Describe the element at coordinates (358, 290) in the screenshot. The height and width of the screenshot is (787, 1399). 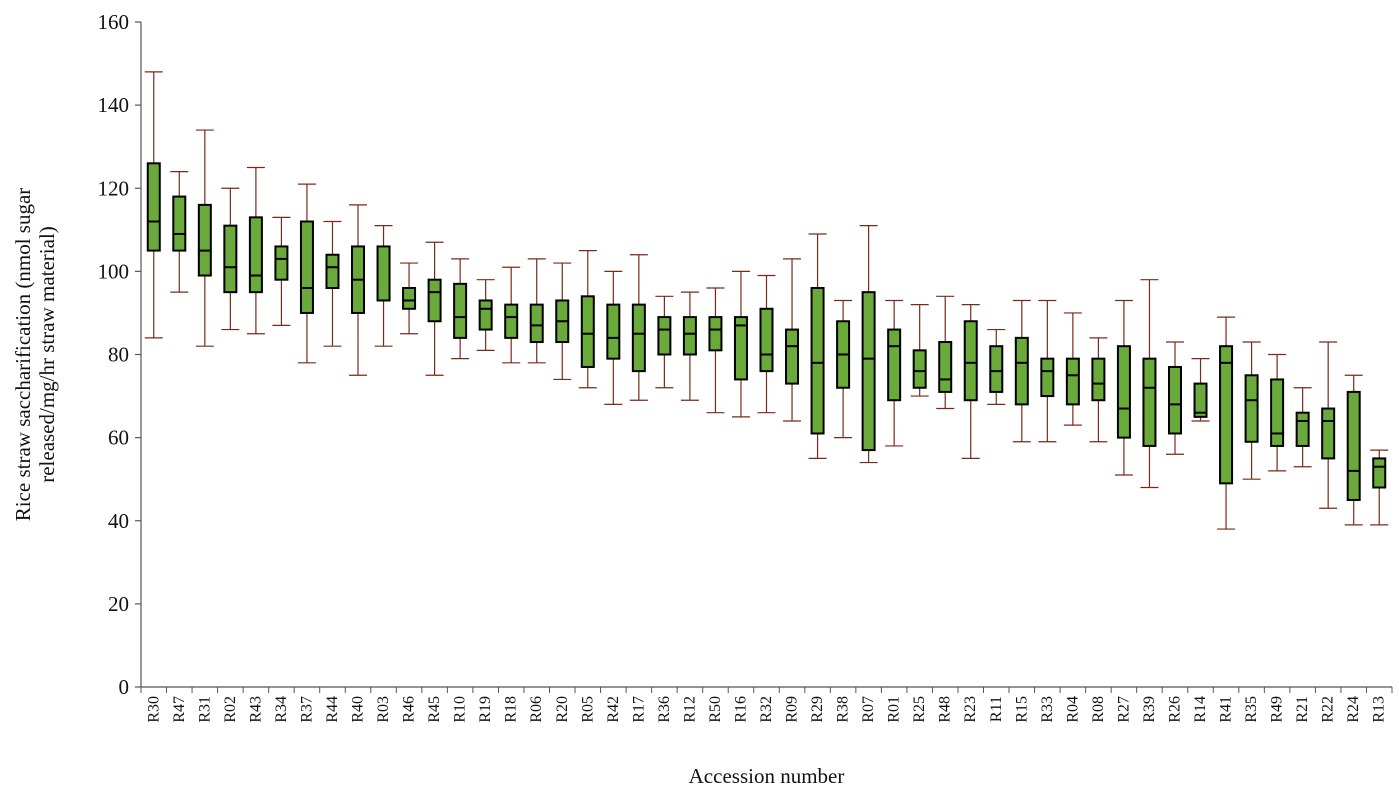
I see `box-R40` at that location.